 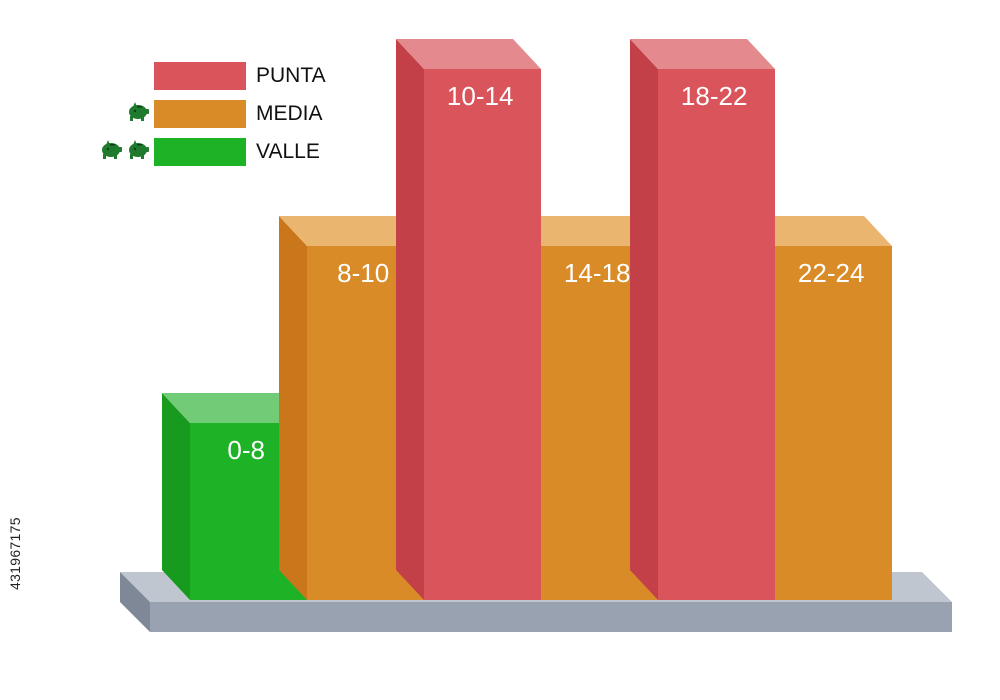 I want to click on bar-18-22: 18-22, so click(x=702, y=319).